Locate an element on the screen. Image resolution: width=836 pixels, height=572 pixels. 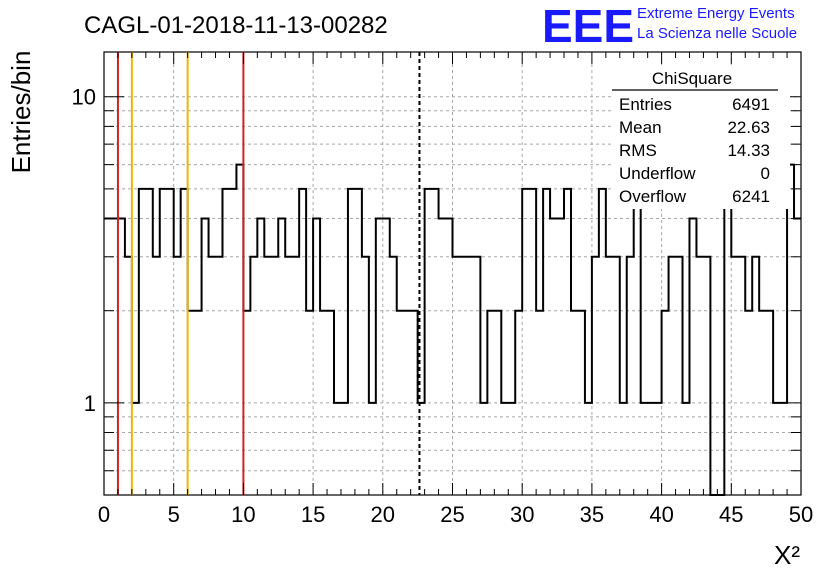
x-tick-label: 0 is located at coordinates (104, 514).